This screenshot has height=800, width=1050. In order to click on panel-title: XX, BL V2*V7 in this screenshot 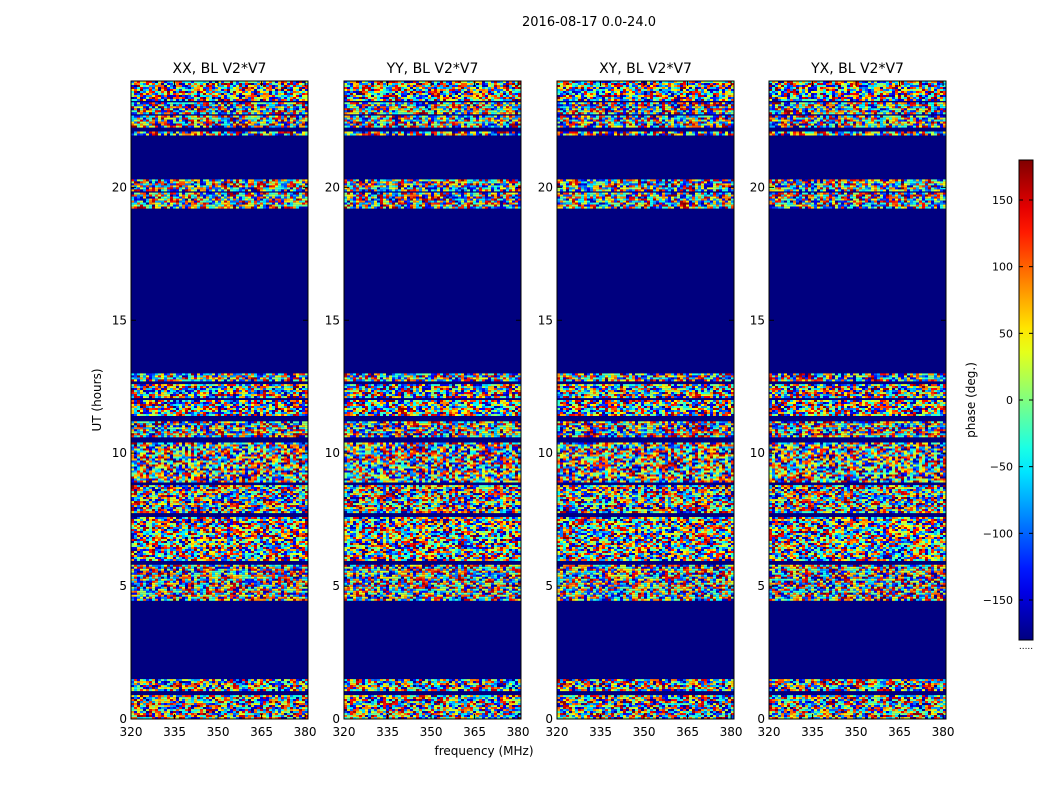, I will do `click(220, 69)`.